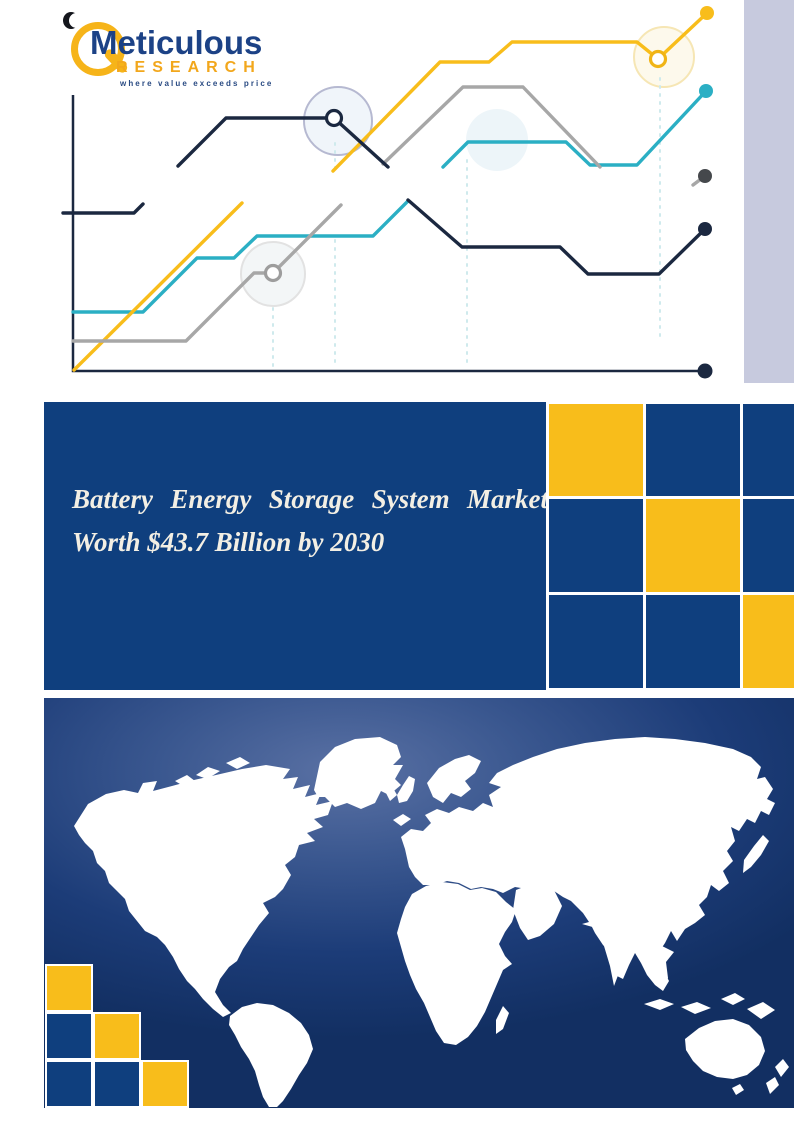  Describe the element at coordinates (197, 83) in the screenshot. I see `logo-tagline: where value exceeds price` at that location.